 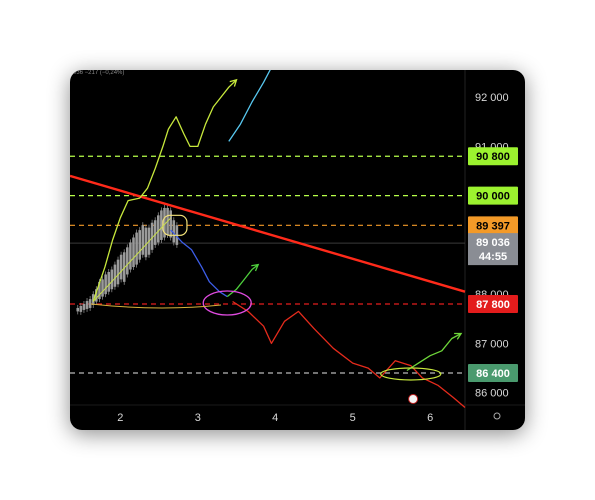 I want to click on countdown-label: 44:55, so click(x=493, y=257).